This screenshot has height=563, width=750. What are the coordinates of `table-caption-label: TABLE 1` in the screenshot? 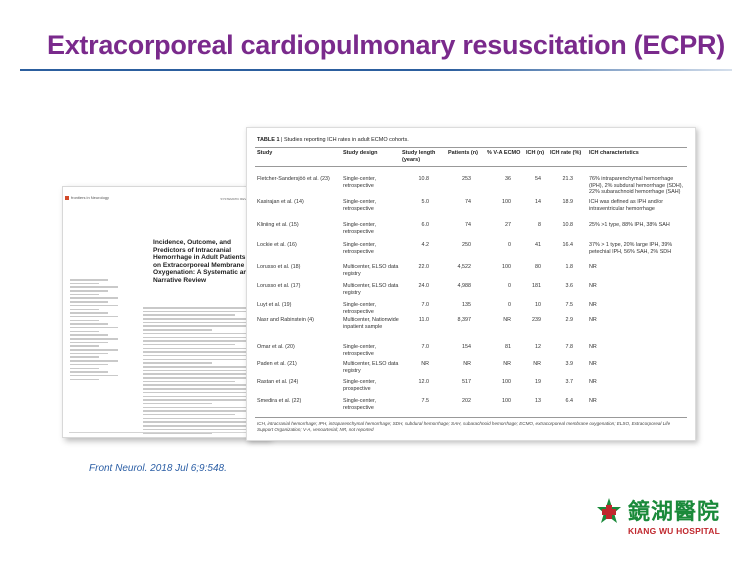 It's located at (268, 140).